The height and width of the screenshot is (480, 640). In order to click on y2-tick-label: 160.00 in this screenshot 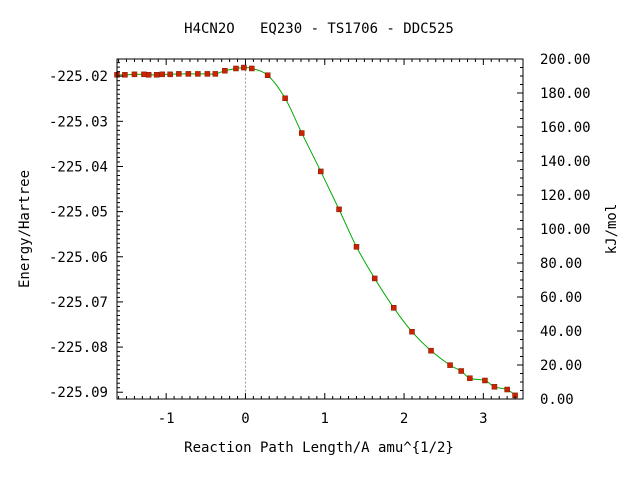, I will do `click(565, 128)`.